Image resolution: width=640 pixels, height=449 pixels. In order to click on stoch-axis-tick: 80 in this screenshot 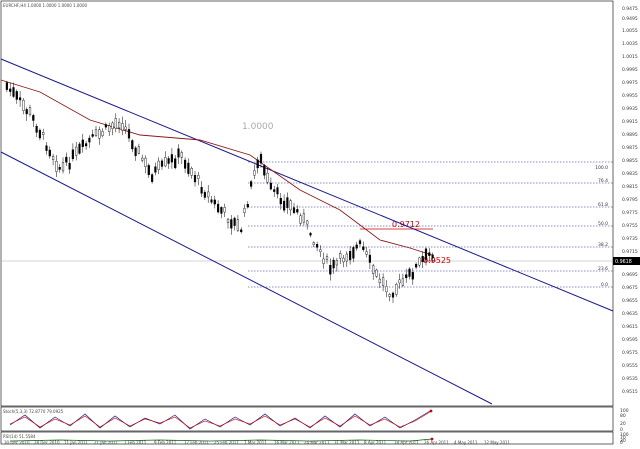, I will do `click(623, 416)`.